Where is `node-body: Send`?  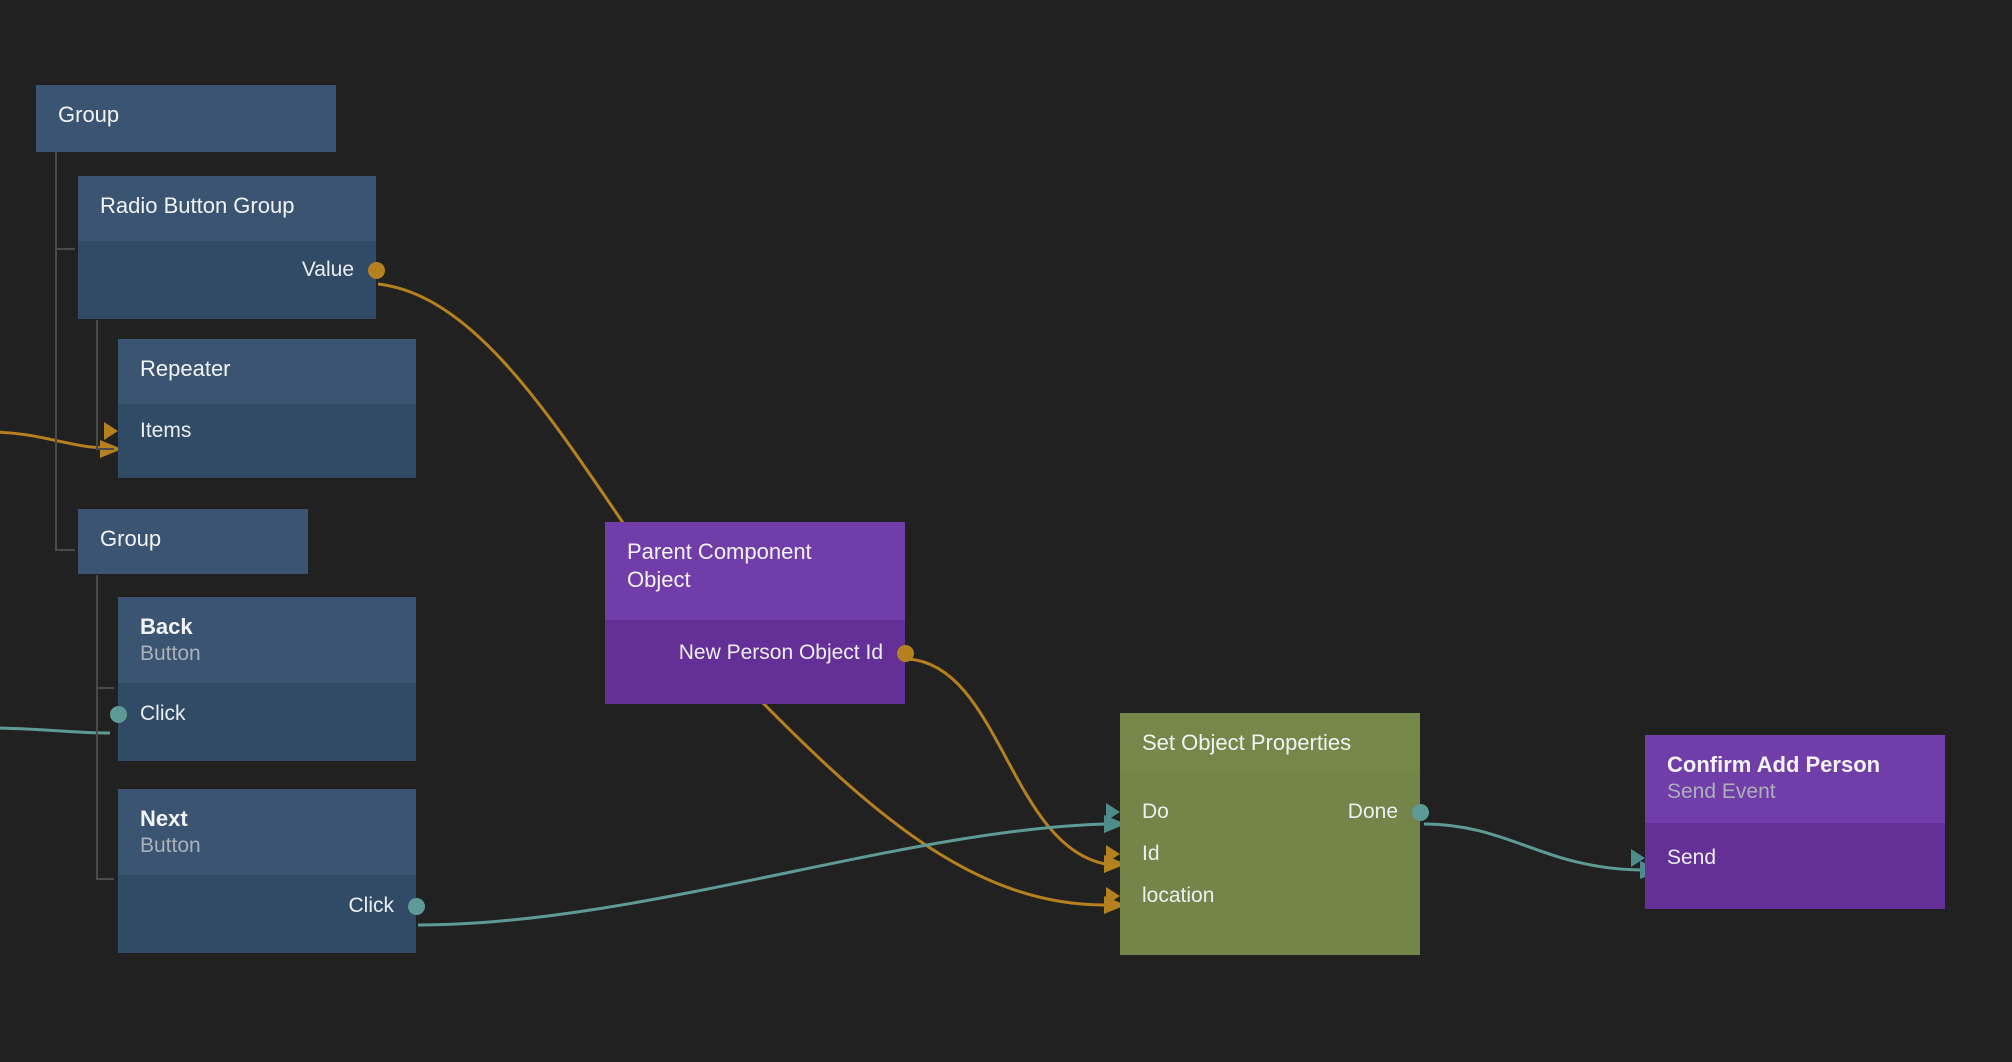 node-body: Send is located at coordinates (1788, 866).